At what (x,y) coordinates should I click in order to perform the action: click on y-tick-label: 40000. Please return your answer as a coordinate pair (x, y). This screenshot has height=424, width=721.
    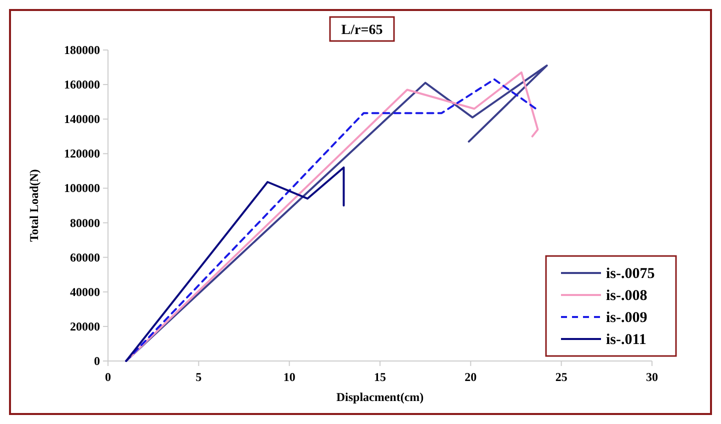
    Looking at the image, I should click on (85, 291).